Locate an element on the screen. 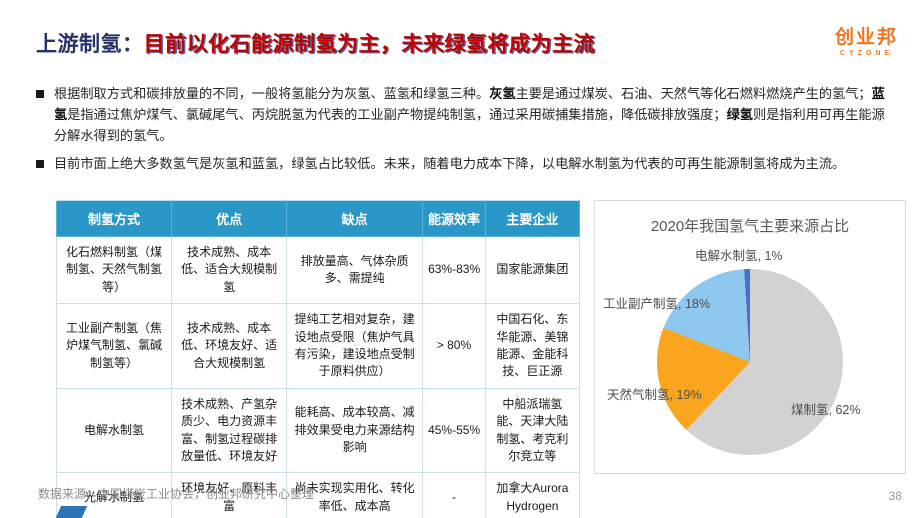 The image size is (924, 518). table-cell: 尚未实现实用化、转化率低、成本高 is located at coordinates (355, 495).